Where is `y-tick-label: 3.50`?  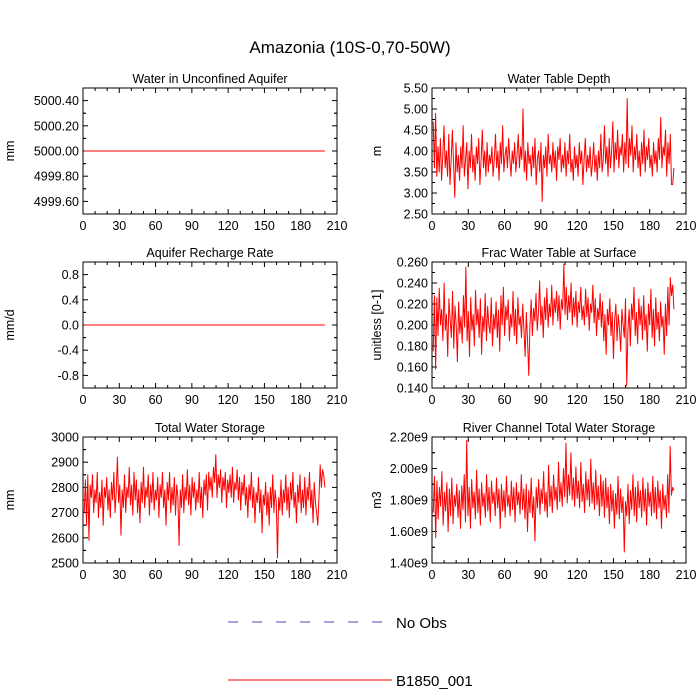 y-tick-label: 3.50 is located at coordinates (416, 173).